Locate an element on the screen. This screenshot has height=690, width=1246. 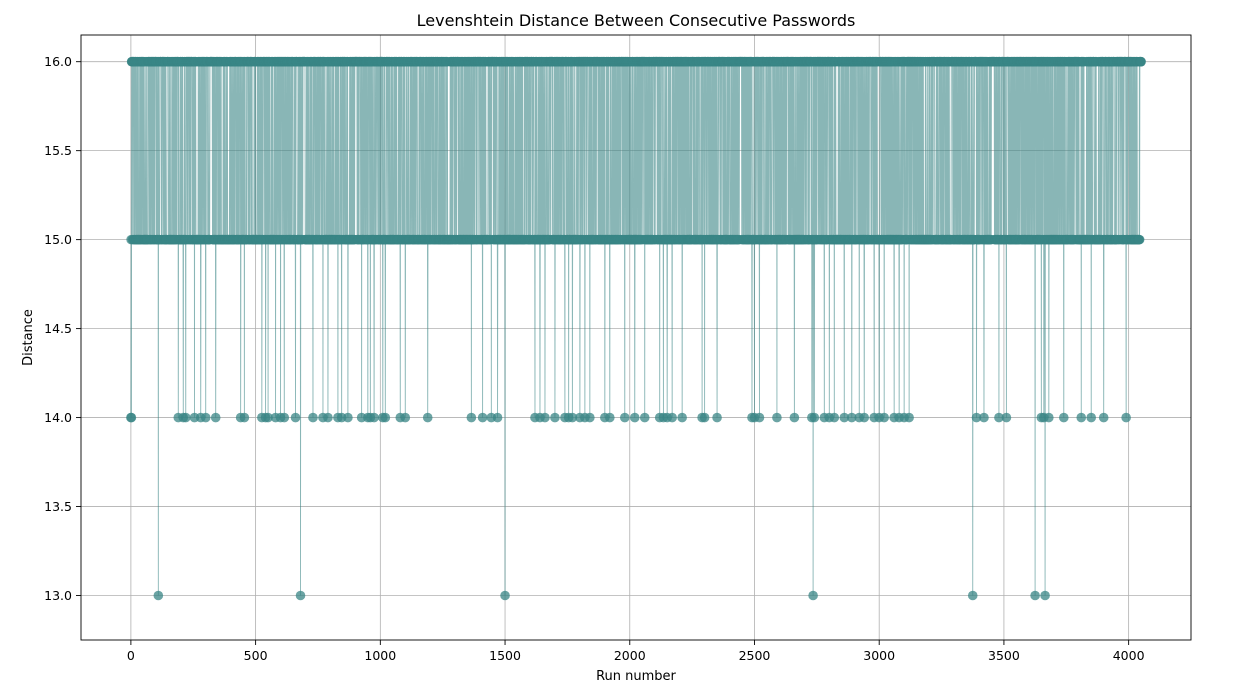
y-axis: 13.0 13.5 14.0 14.5 15.0 15.5 16.0 is located at coordinates (62, 328).